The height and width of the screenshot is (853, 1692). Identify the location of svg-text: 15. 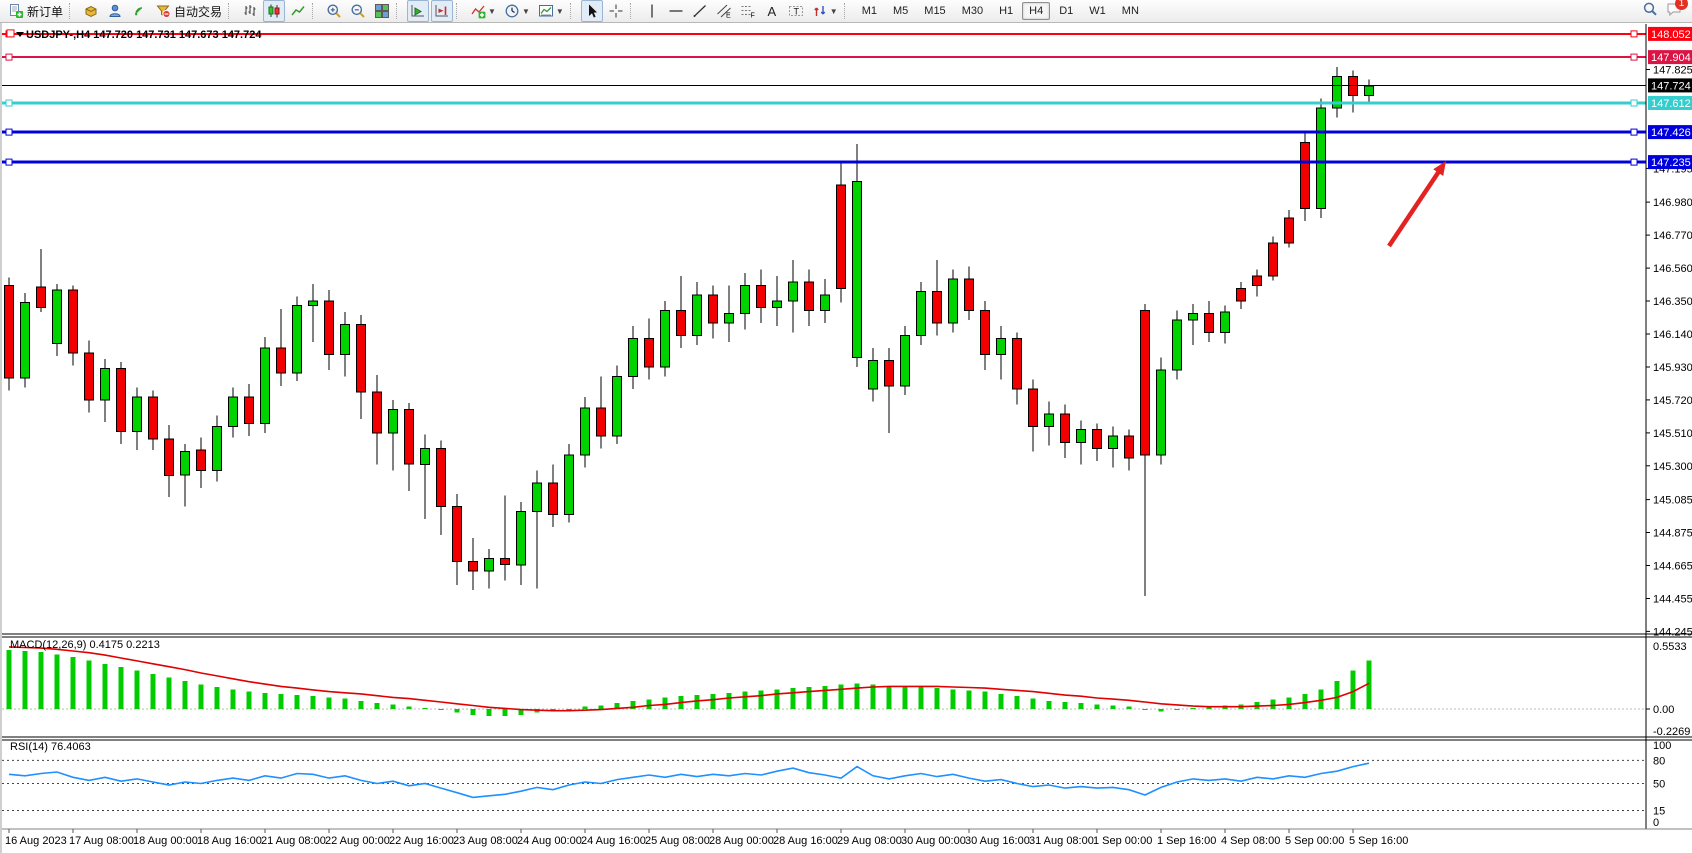
(1659, 812).